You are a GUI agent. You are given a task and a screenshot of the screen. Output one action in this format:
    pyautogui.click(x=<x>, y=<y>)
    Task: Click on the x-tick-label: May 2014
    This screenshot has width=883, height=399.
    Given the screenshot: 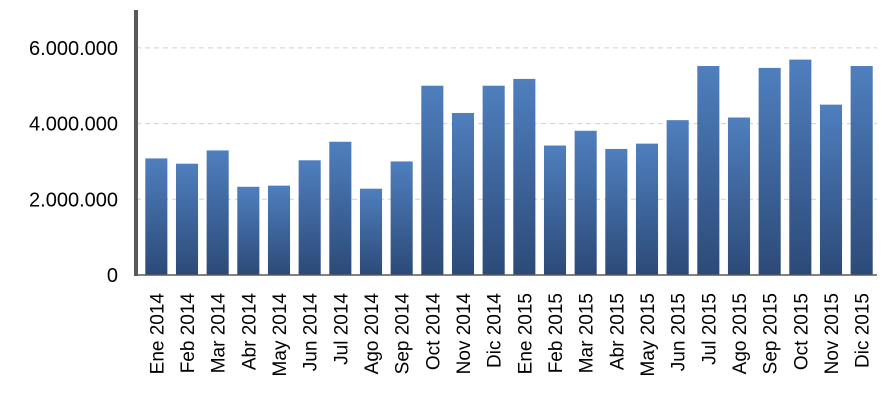 What is the action you would take?
    pyautogui.click(x=280, y=335)
    